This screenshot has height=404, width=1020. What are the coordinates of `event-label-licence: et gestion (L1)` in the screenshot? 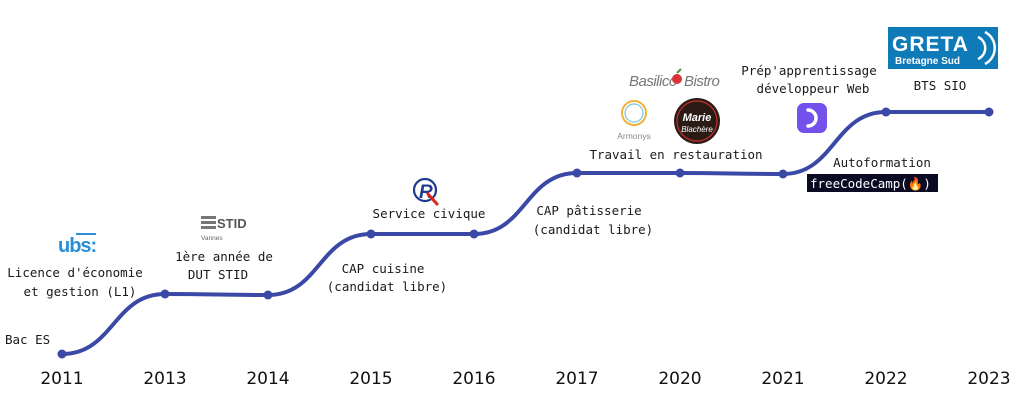 It's located at (80, 291).